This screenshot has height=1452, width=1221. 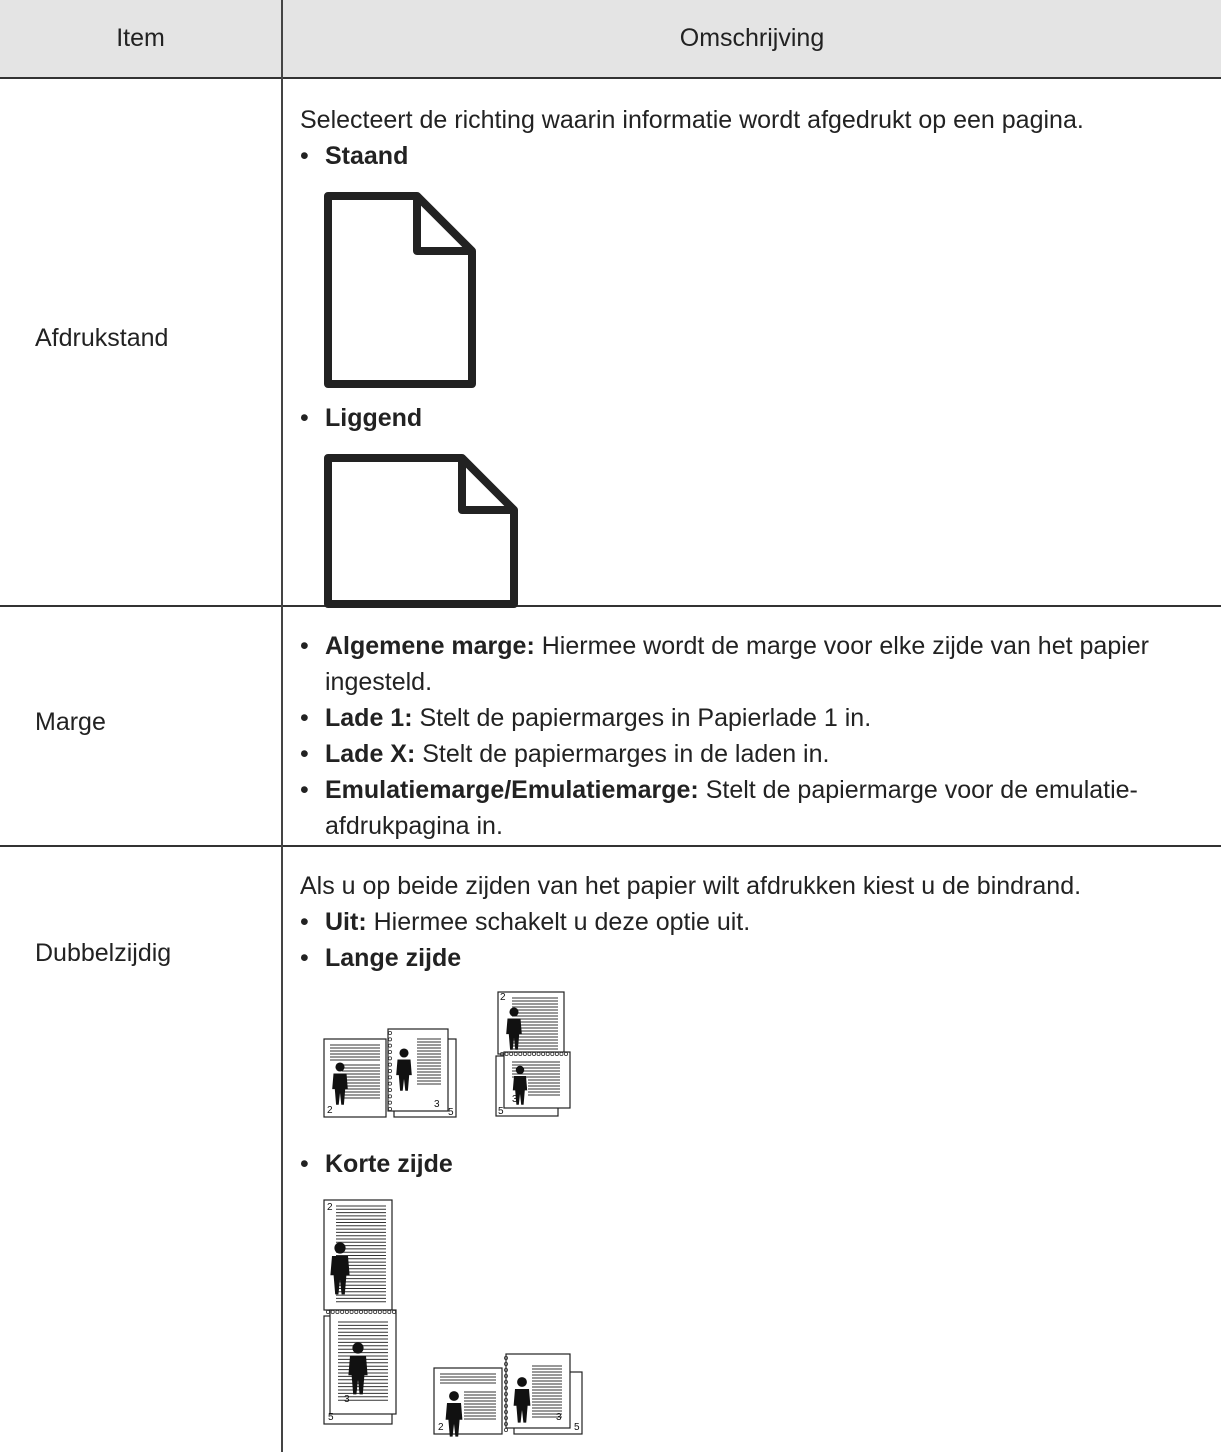 I want to click on bullet-item: Liggend, so click(x=757, y=418).